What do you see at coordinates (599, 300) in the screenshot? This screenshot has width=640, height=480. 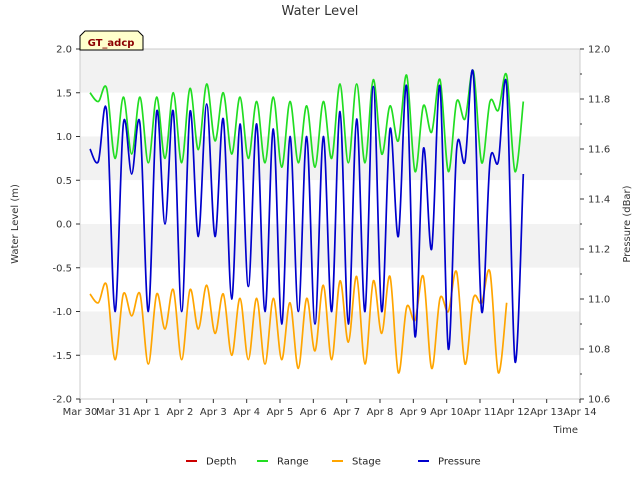 I see `y2-tick-label: 11.0` at bounding box center [599, 300].